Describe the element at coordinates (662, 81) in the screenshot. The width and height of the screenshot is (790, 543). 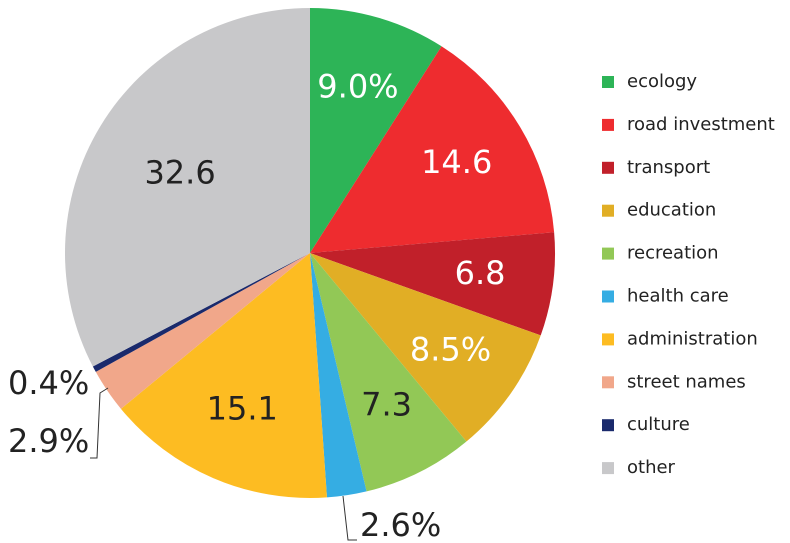
I see `legend-label: ecology` at that location.